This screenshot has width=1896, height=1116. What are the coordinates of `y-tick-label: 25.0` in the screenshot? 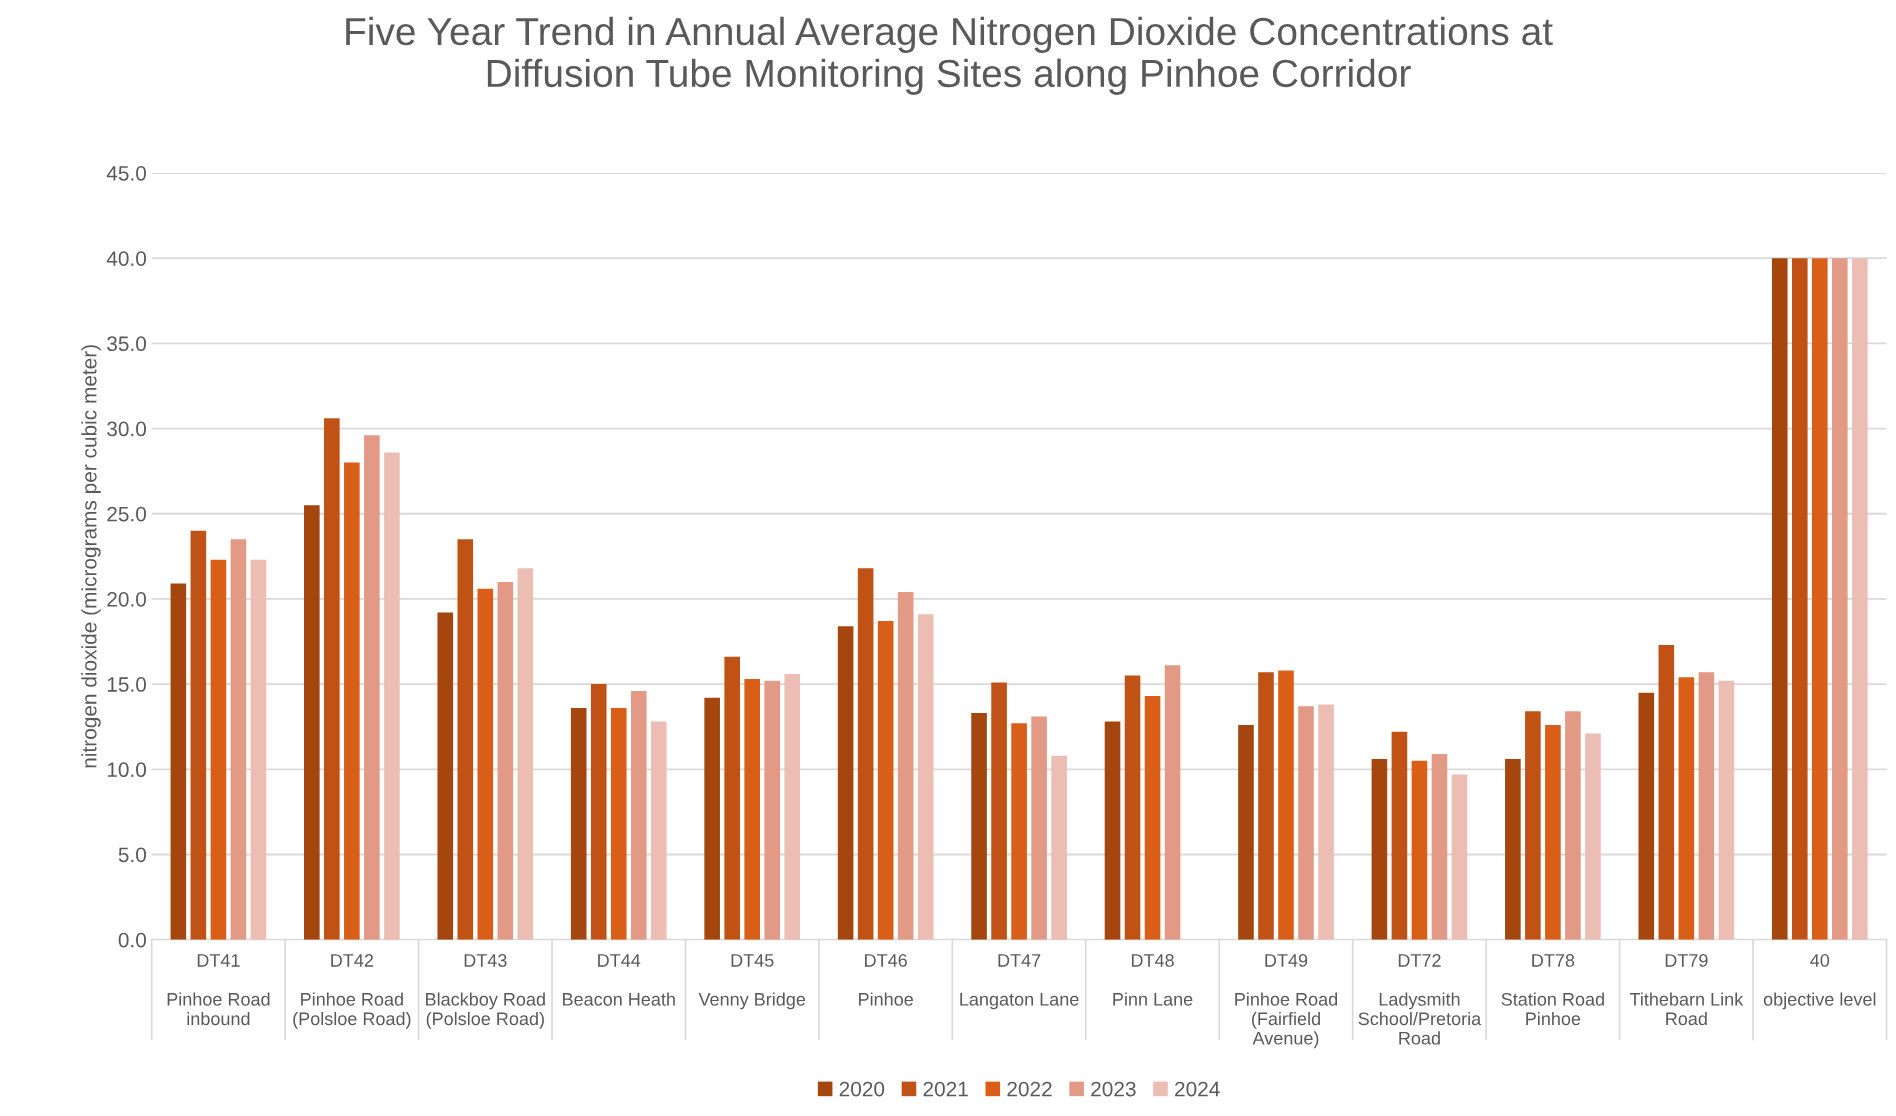 It's located at (127, 514).